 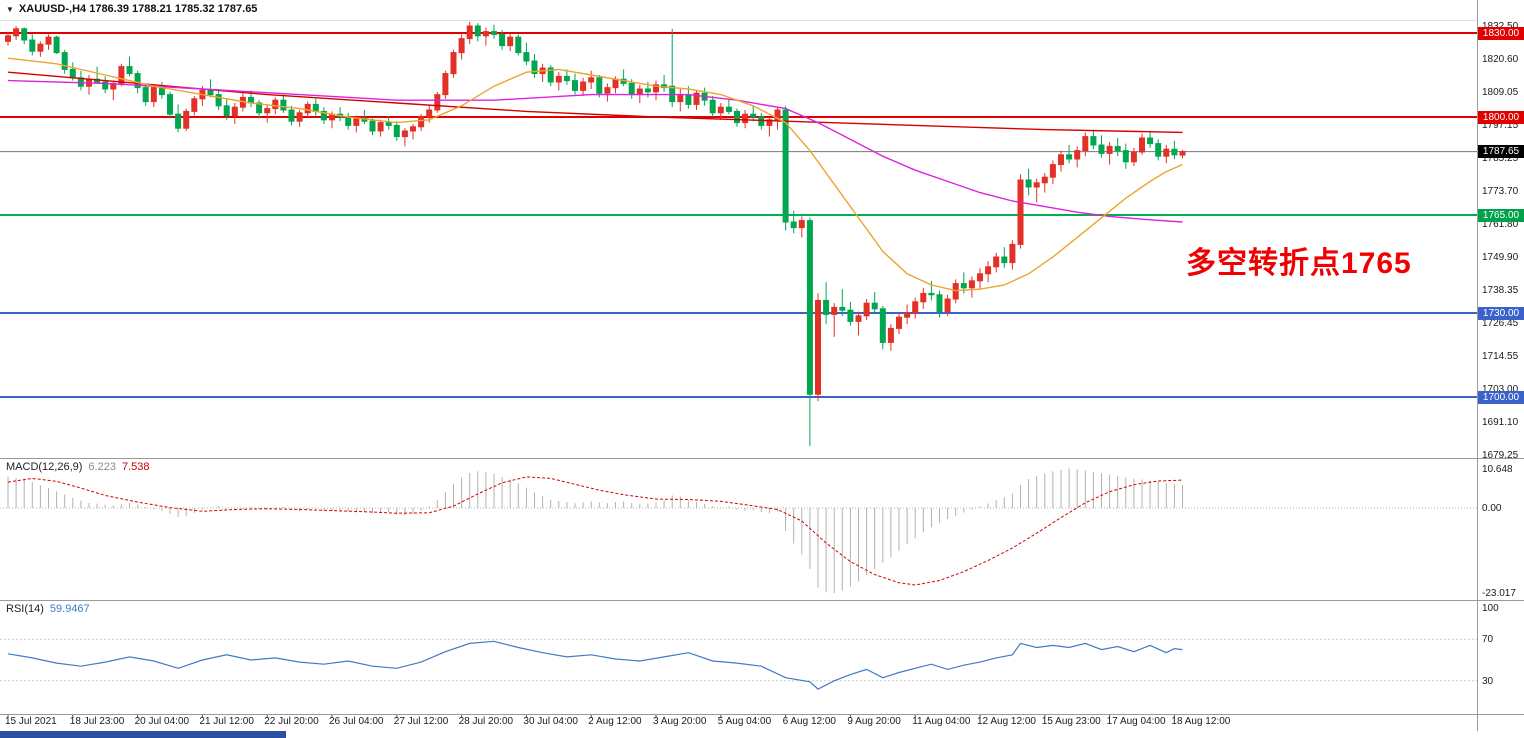 What do you see at coordinates (1501, 33) in the screenshot?
I see `price-tag-1830.00: 1830.00` at bounding box center [1501, 33].